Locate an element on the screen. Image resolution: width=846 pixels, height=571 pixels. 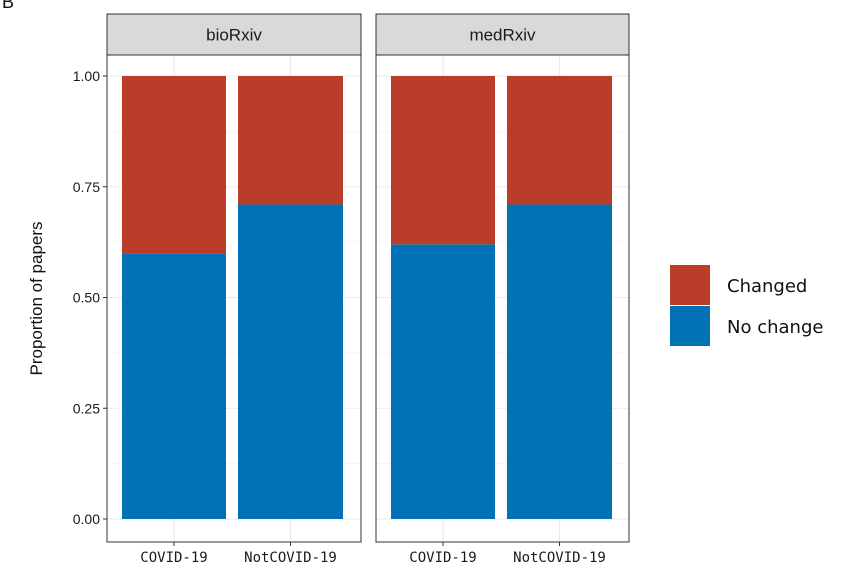
figure-letter-layer: B is located at coordinates (8, 6).